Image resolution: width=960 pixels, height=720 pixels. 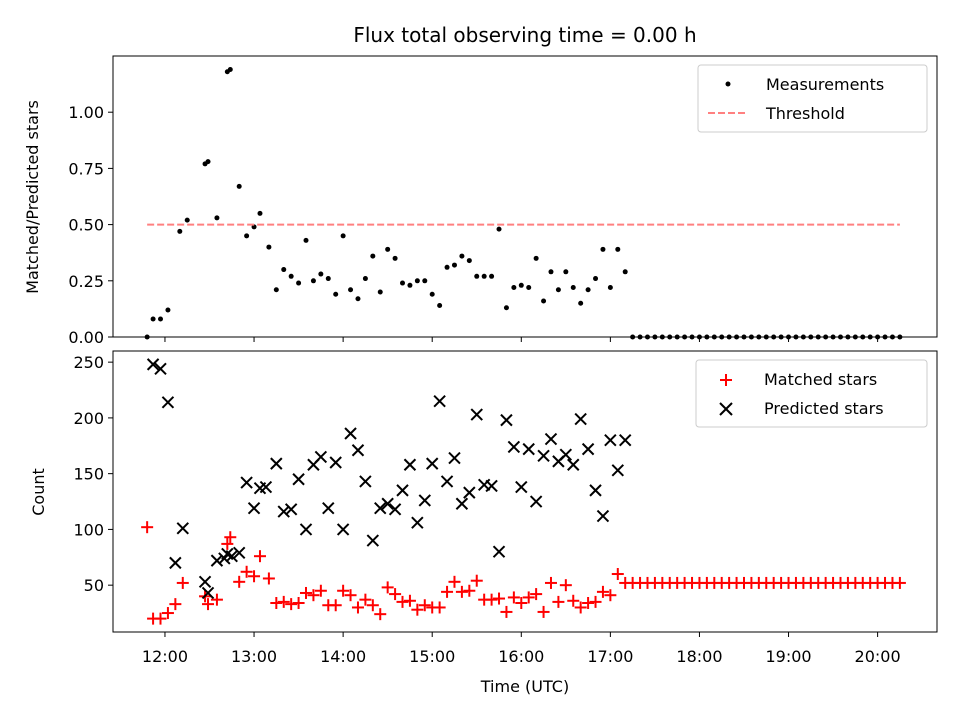 I want to click on top-panel-x-ticks, so click(x=521, y=339).